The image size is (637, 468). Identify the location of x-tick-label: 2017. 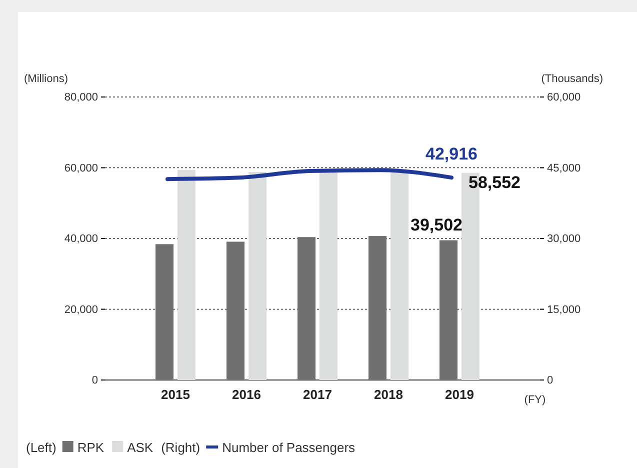
(317, 394).